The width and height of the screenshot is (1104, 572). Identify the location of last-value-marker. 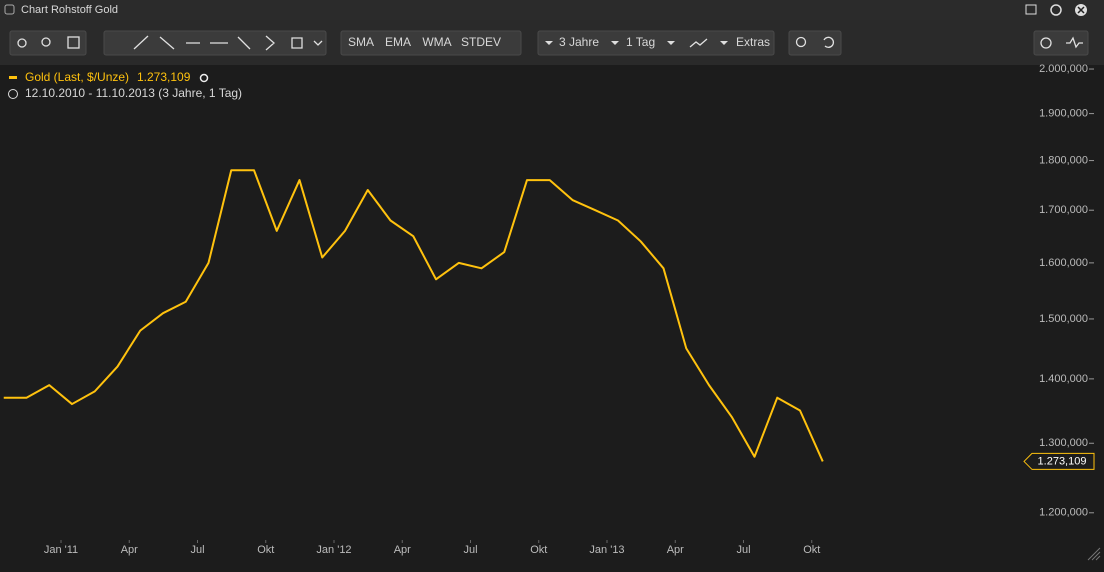
(1059, 461).